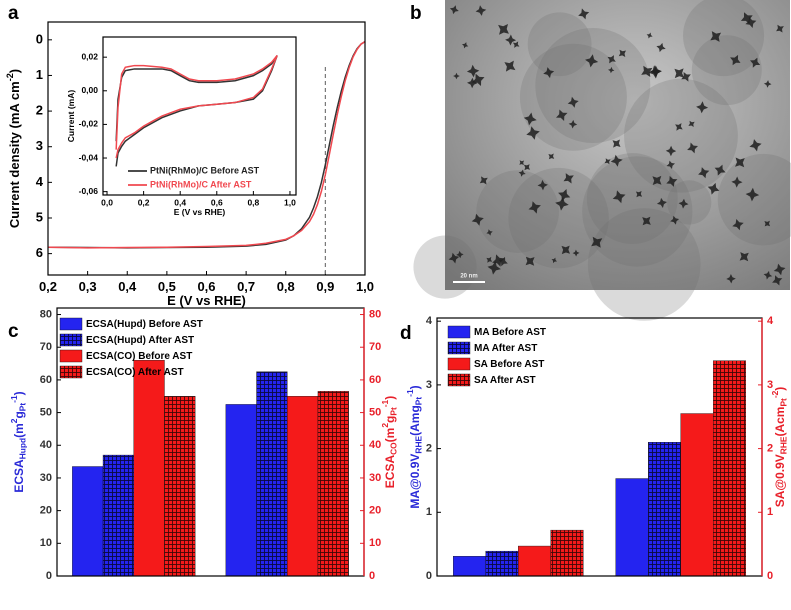  Describe the element at coordinates (89, 90) in the screenshot. I see `y-tick-label: 0,00` at that location.